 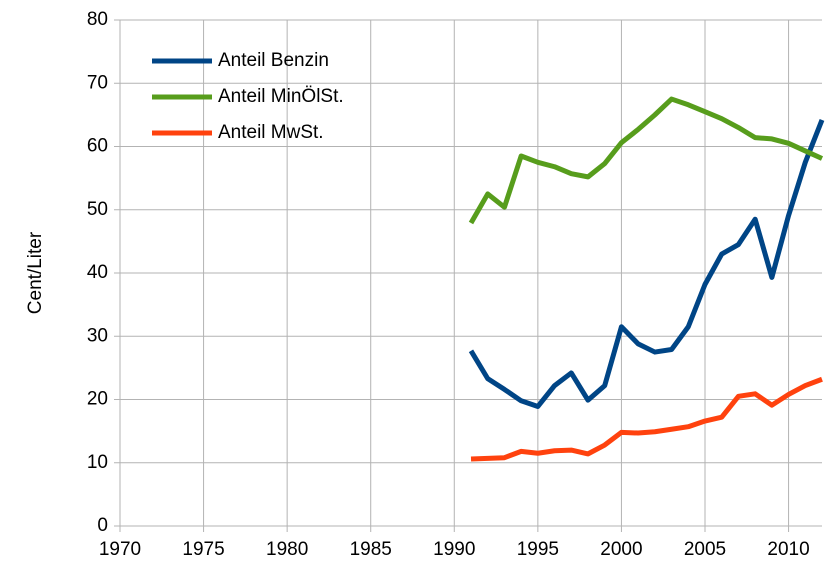 I want to click on x-tick-label: 1990, so click(x=454, y=549).